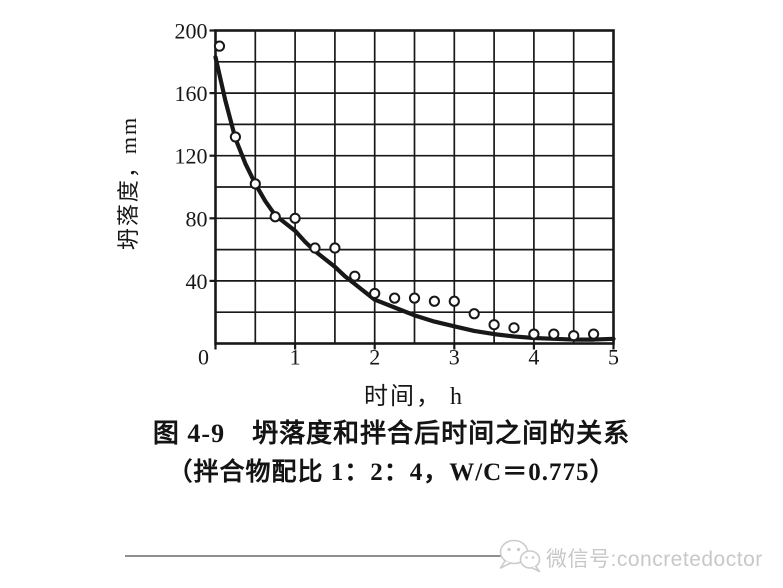 The image size is (783, 588). What do you see at coordinates (454, 357) in the screenshot?
I see `x-tick-label: 3` at bounding box center [454, 357].